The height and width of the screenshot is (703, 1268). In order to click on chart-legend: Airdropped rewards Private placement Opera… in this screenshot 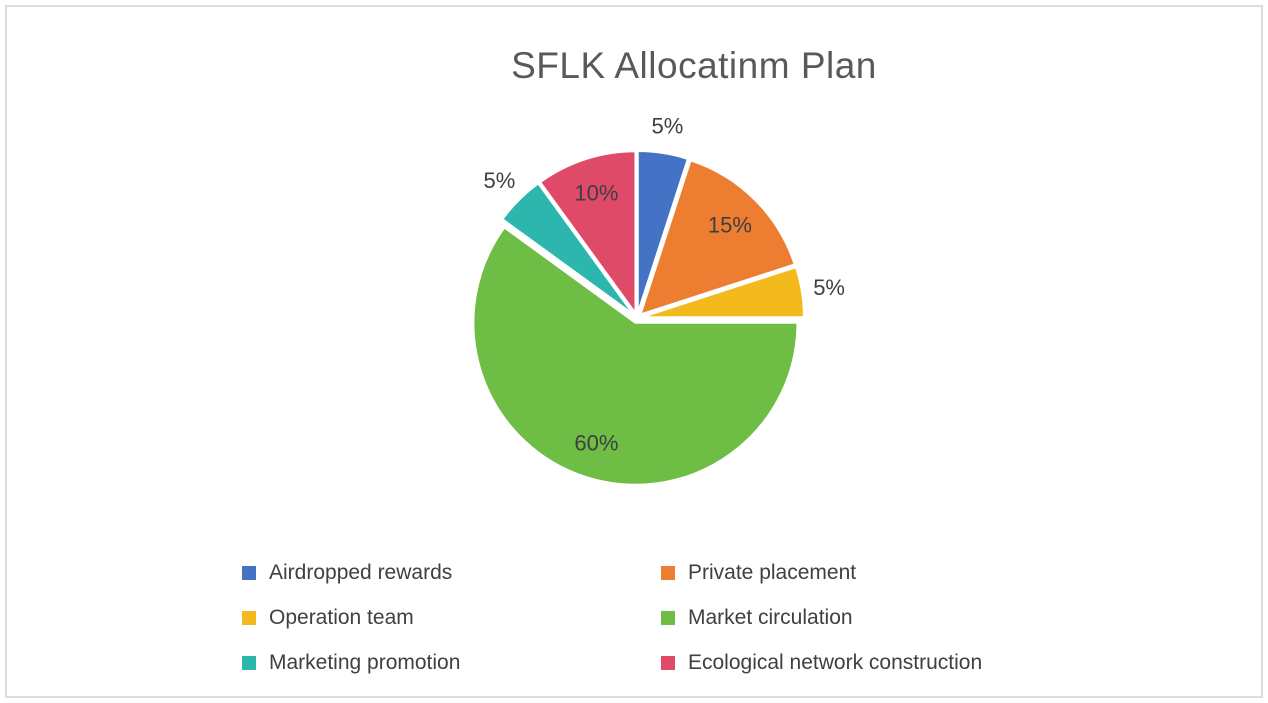, I will do `click(612, 617)`.